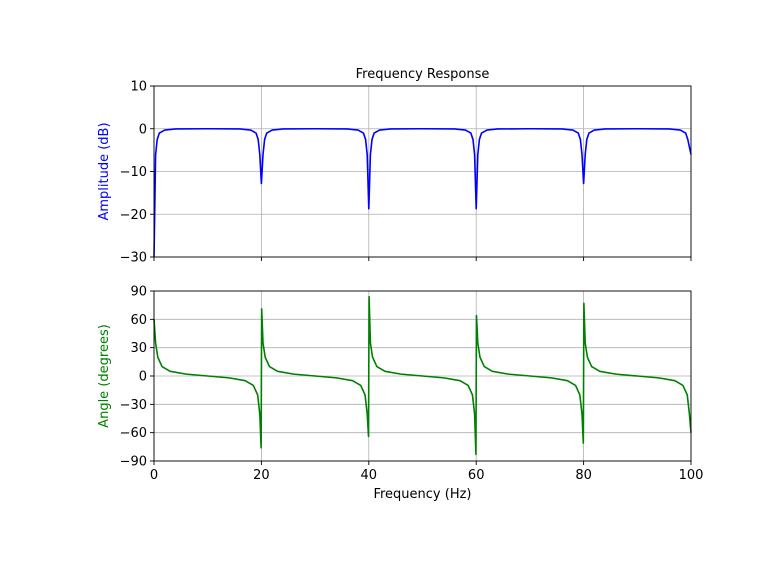  What do you see at coordinates (133, 172) in the screenshot?
I see `axes1-y-tick-label: −10` at bounding box center [133, 172].